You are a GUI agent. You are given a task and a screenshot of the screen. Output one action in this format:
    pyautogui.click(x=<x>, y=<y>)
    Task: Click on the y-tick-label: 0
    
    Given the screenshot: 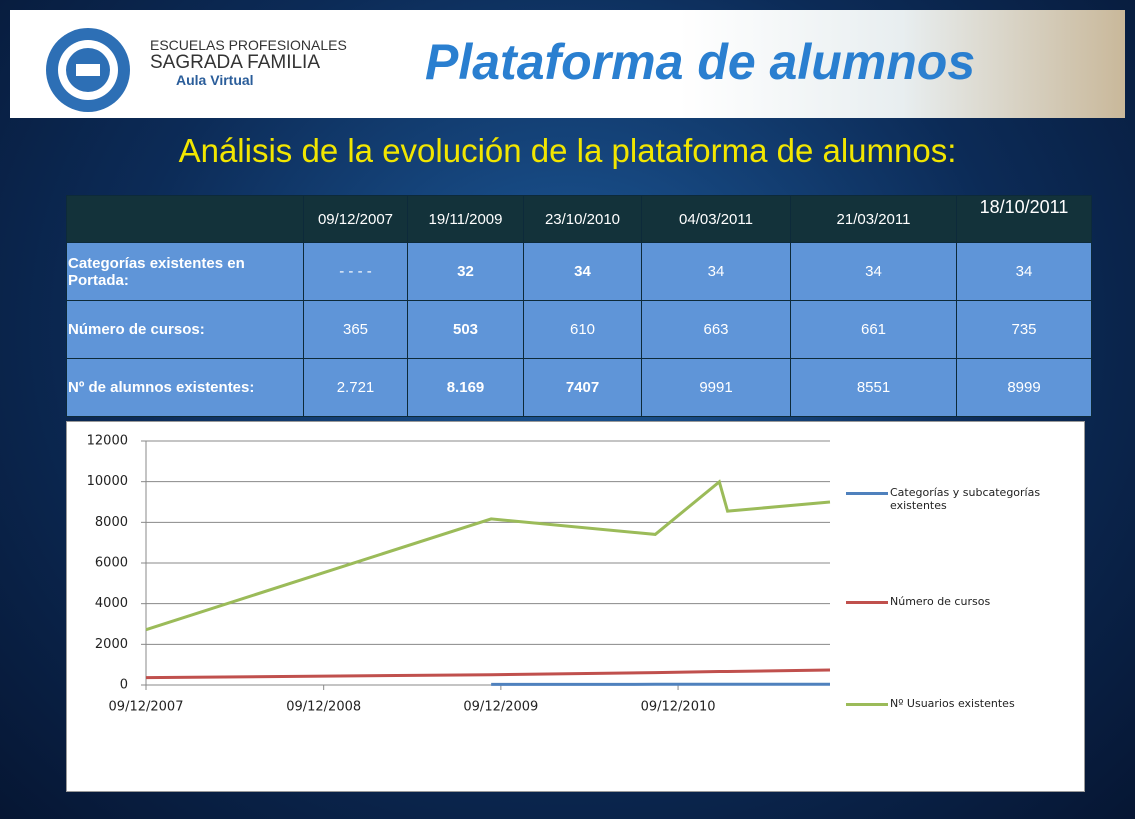 What is the action you would take?
    pyautogui.click(x=124, y=685)
    